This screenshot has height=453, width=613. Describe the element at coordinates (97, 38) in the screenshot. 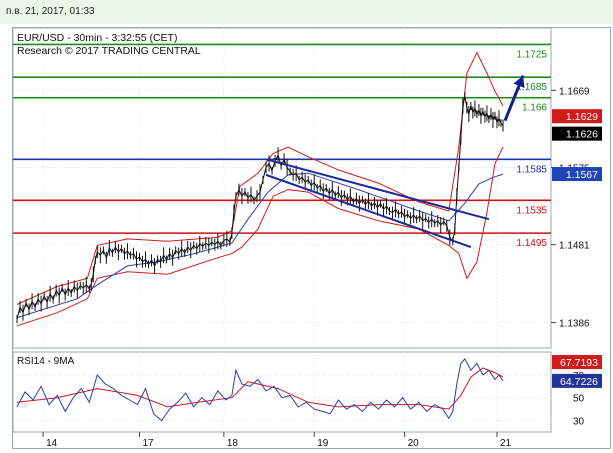

I see `chart-title: EUR/USD - 30min - 3:32:55 (CET)` at that location.